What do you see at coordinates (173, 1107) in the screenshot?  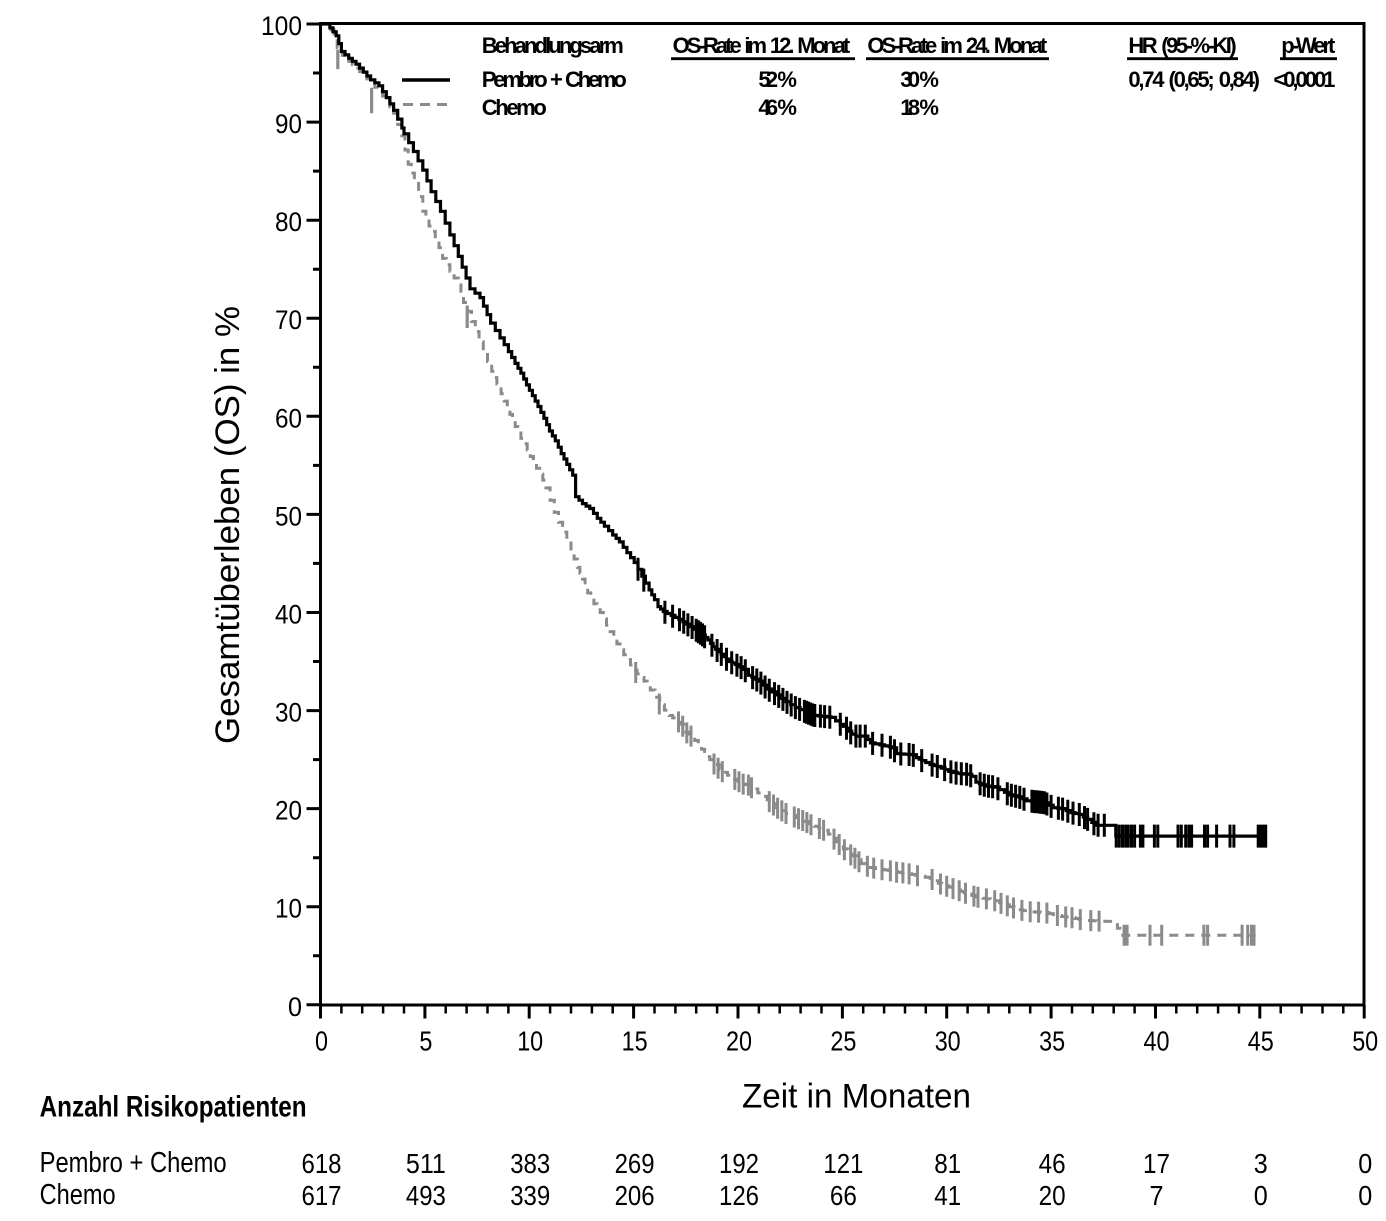 I see `svg-text: Anzahl Risikopatienten` at bounding box center [173, 1107].